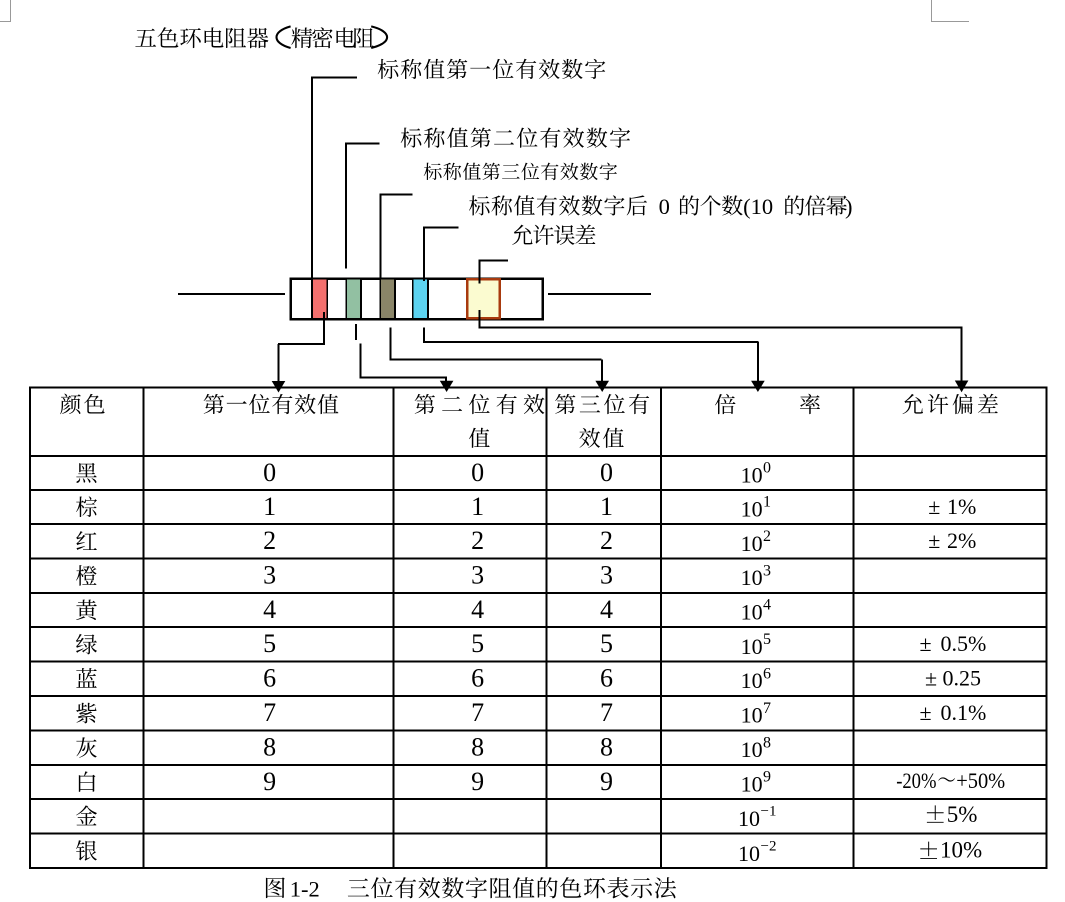 Image resolution: width=1065 pixels, height=902 pixels. What do you see at coordinates (961, 506) in the screenshot?
I see `svg-text: 1%` at bounding box center [961, 506].